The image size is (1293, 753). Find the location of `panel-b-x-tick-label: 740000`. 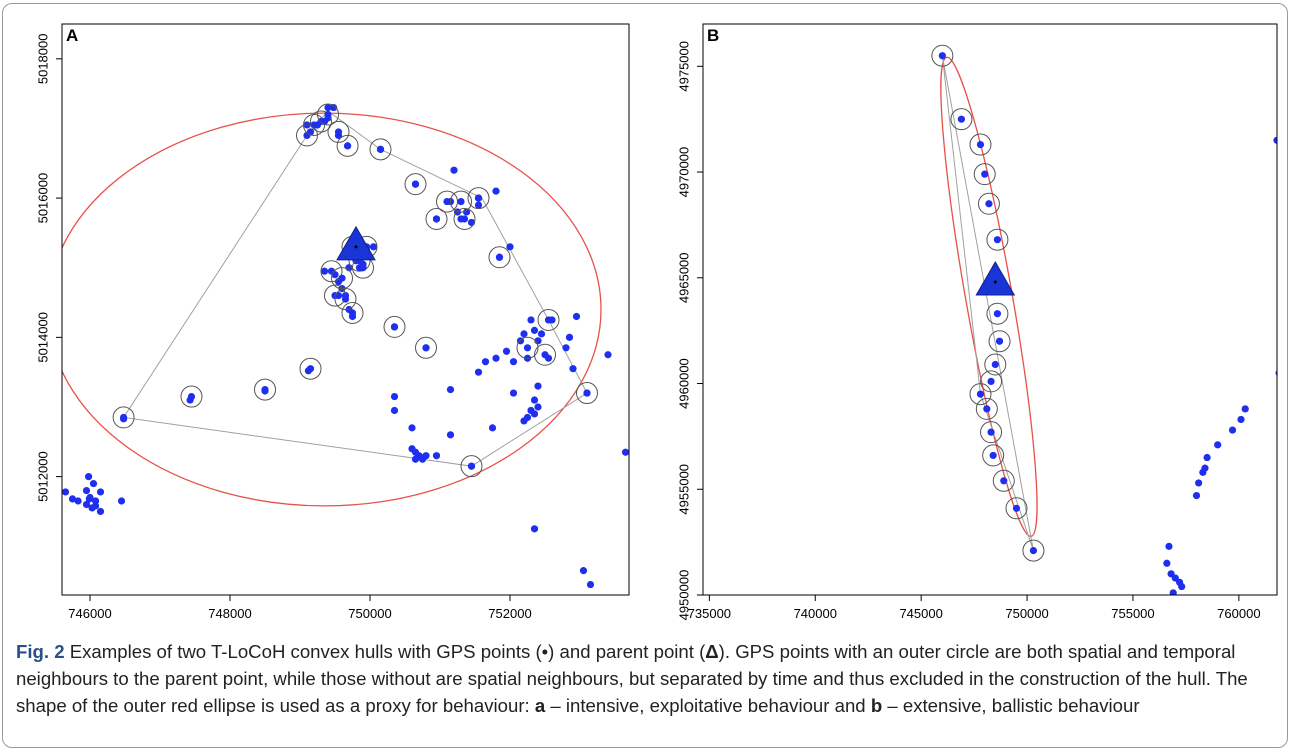

panel-b-x-tick-label: 740000 is located at coordinates (815, 613).